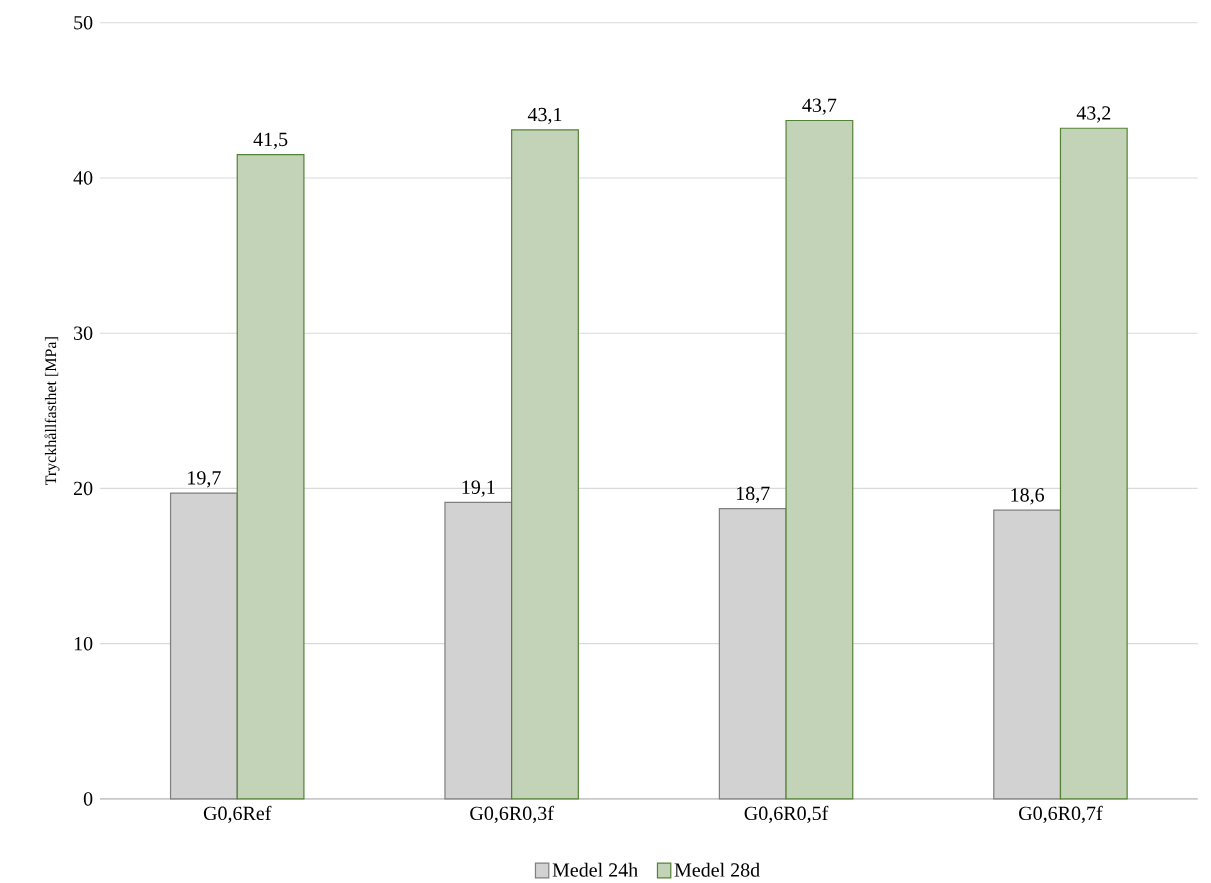 Image resolution: width=1211 pixels, height=883 pixels. I want to click on data-label: 18,7, so click(753, 495).